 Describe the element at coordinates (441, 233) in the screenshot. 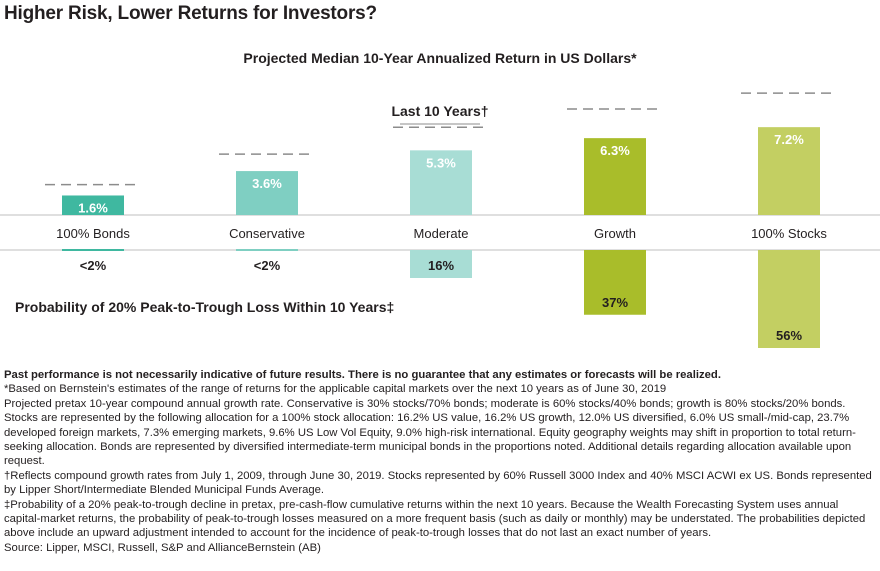

I see `category-label-3: Moderate` at that location.